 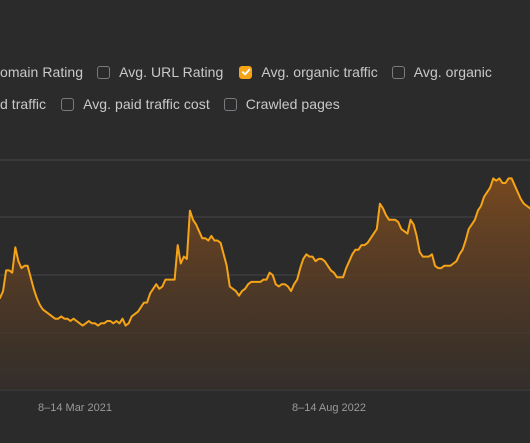 What do you see at coordinates (319, 72) in the screenshot?
I see `legend-label-avg-organic-traffic: Avg. organic traffic` at bounding box center [319, 72].